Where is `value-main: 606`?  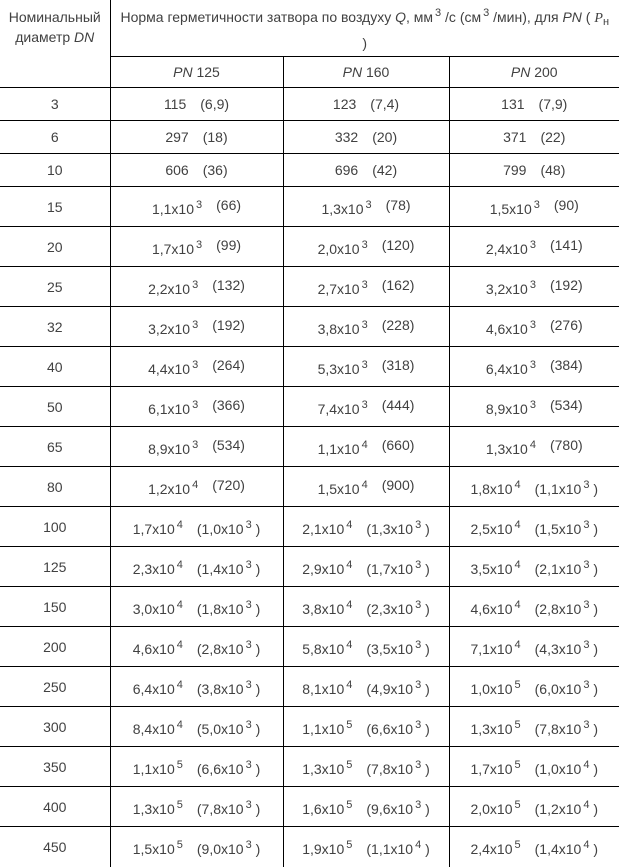 value-main: 606 is located at coordinates (177, 170).